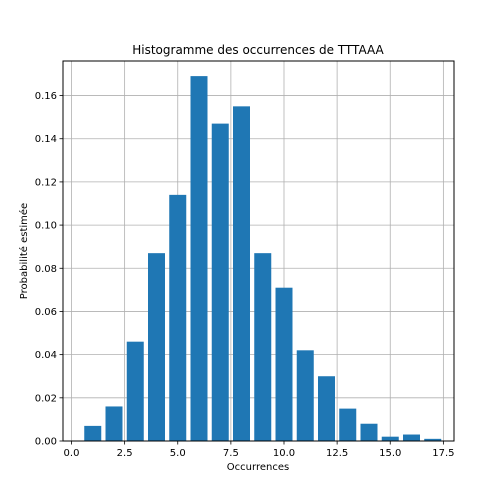  Describe the element at coordinates (443, 453) in the screenshot. I see `x-tick-label: 17.5` at that location.